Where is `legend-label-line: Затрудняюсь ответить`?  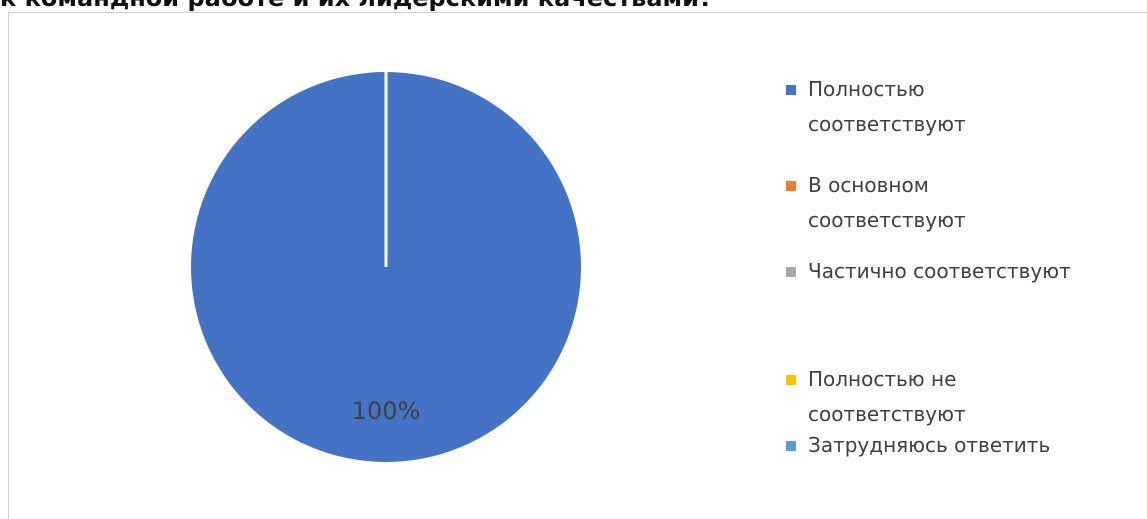
legend-label-line: Затрудняюсь ответить is located at coordinates (929, 445).